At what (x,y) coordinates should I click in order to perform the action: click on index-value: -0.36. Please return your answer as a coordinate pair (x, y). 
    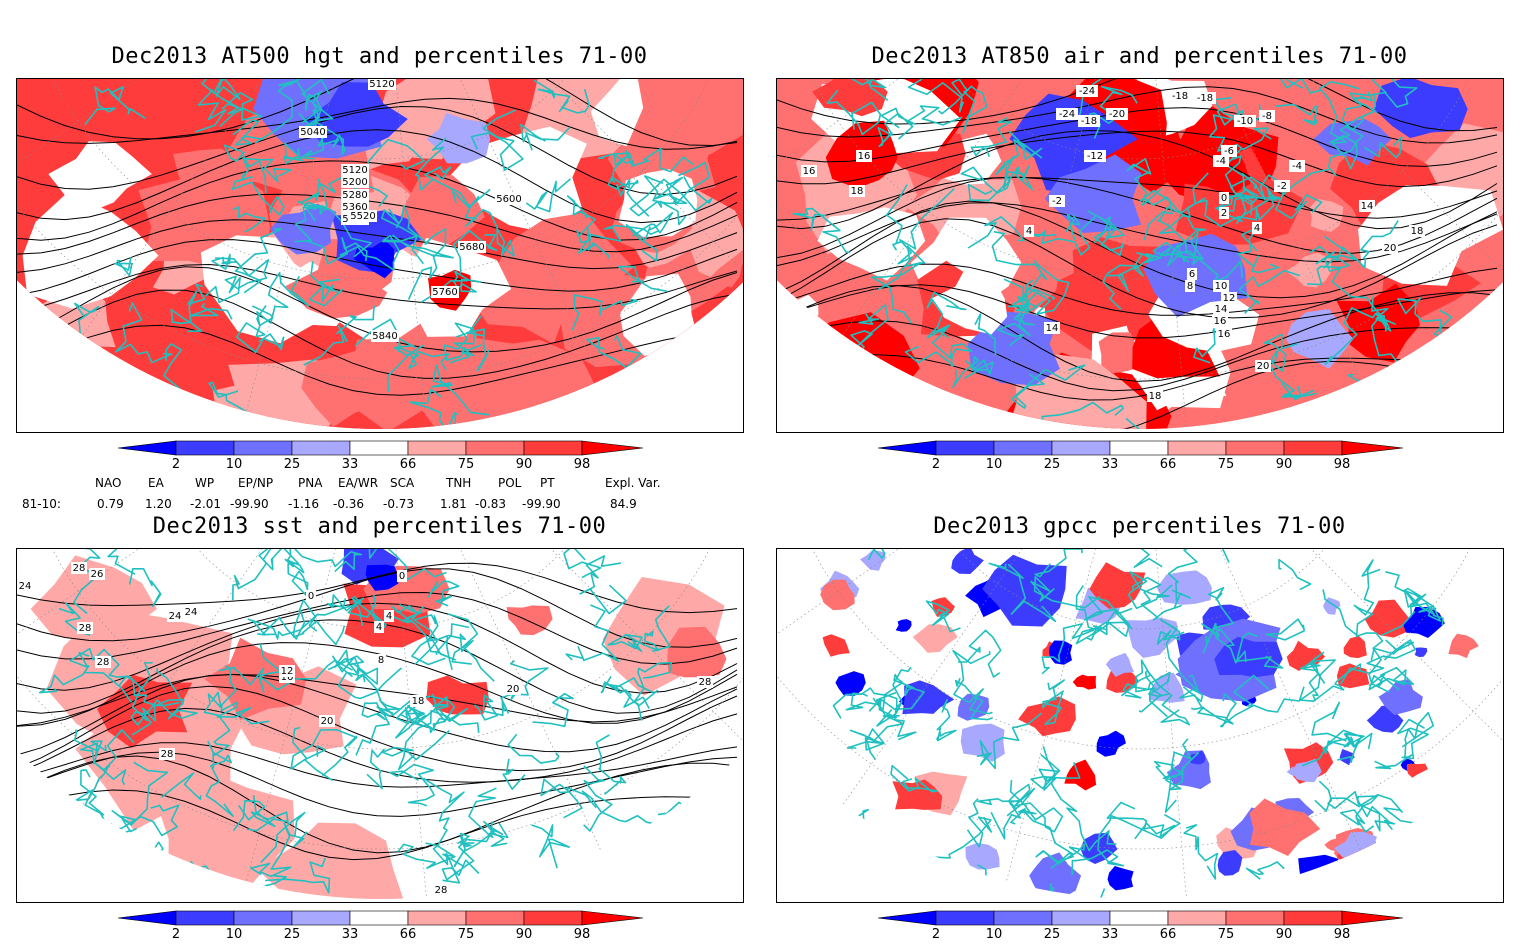
    Looking at the image, I should click on (349, 504).